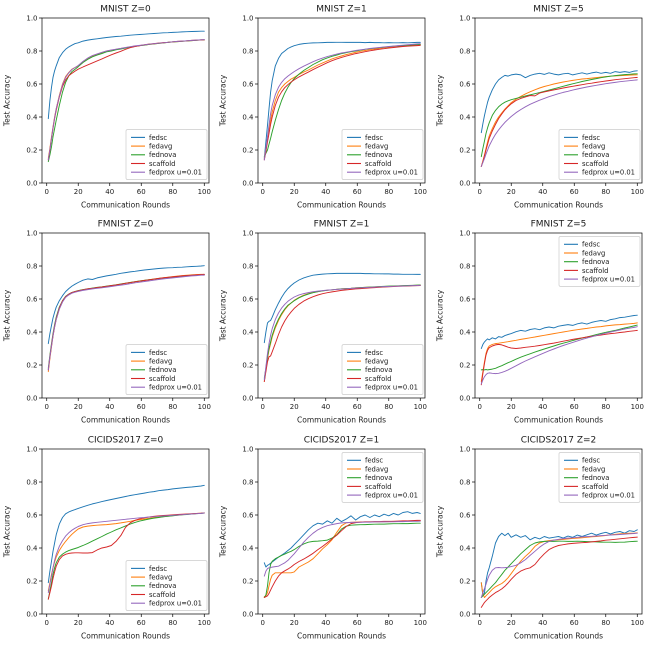 Image resolution: width=649 pixels, height=646 pixels. I want to click on chart-title: MNIST Z=0, so click(125, 9).